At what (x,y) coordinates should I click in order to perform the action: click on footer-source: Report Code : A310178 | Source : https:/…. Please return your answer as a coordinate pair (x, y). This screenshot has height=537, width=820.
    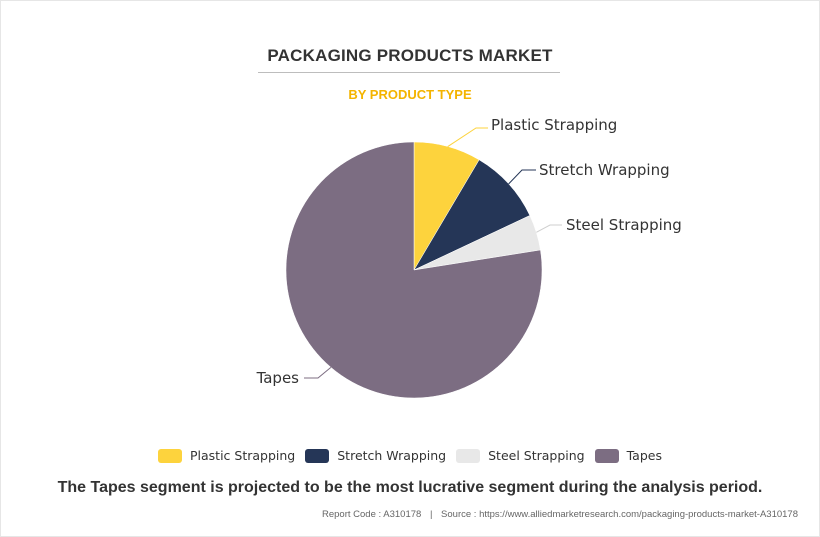
    Looking at the image, I should click on (560, 514).